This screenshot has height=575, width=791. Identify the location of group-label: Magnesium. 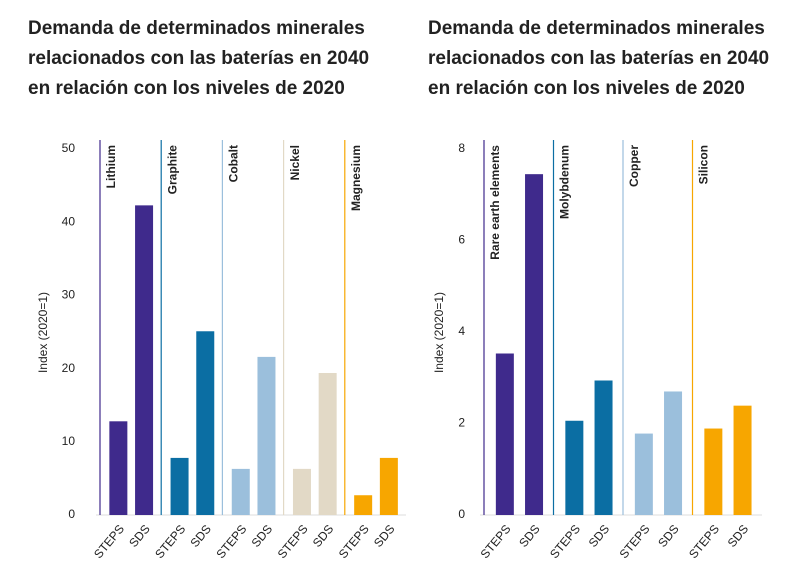
(356, 178).